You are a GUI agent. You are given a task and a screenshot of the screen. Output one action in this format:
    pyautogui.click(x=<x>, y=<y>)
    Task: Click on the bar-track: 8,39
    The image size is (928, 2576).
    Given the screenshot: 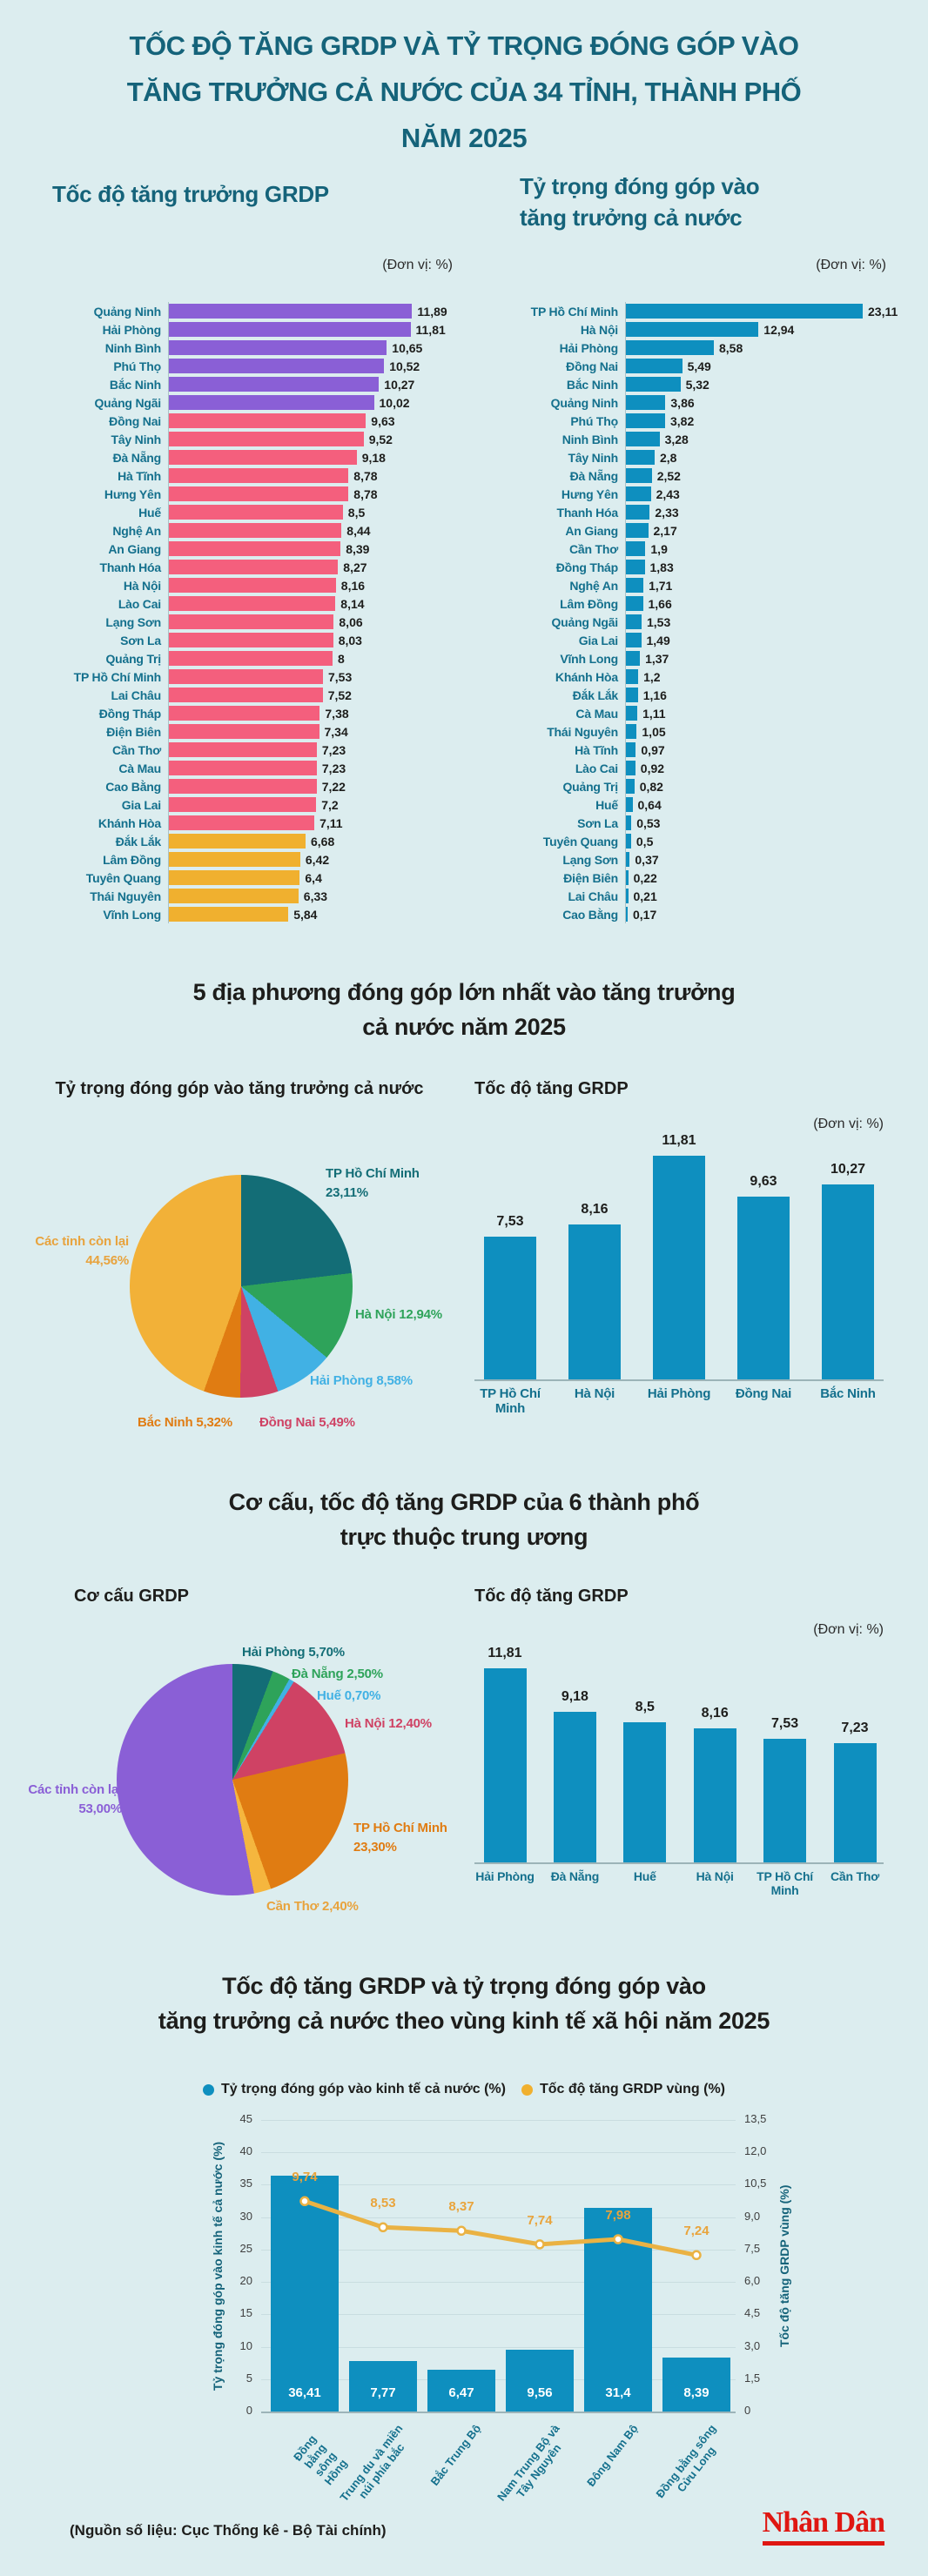 What is the action you would take?
    pyautogui.click(x=314, y=549)
    